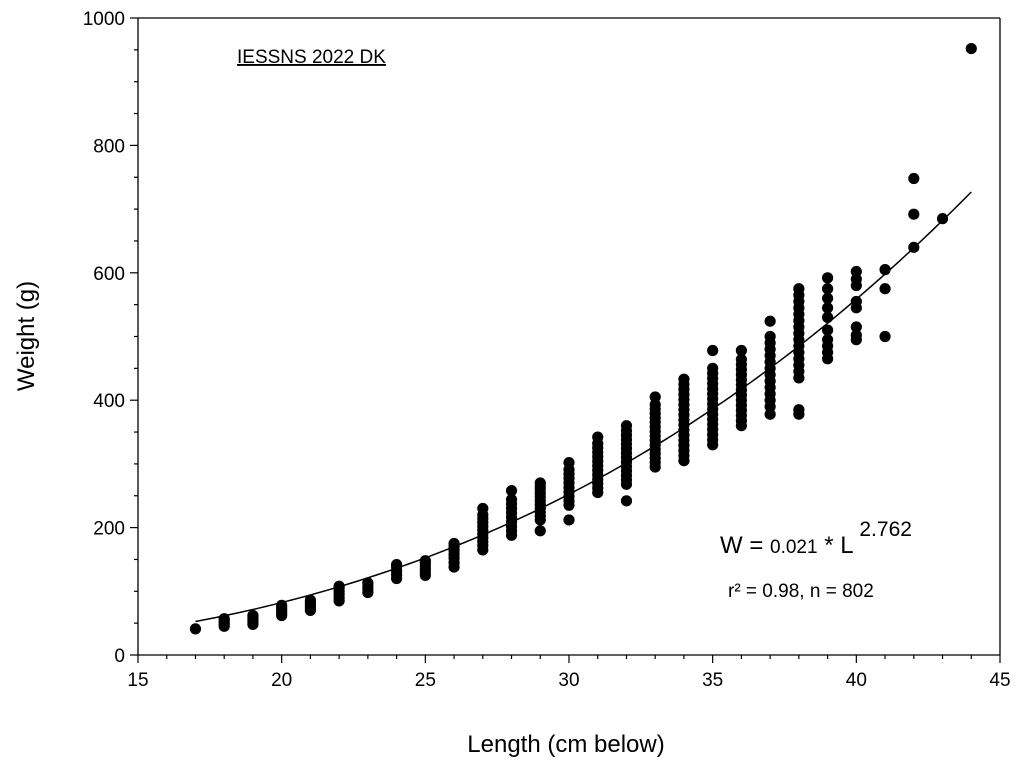 The height and width of the screenshot is (765, 1016). What do you see at coordinates (712, 680) in the screenshot?
I see `x-tick-label: 35` at bounding box center [712, 680].